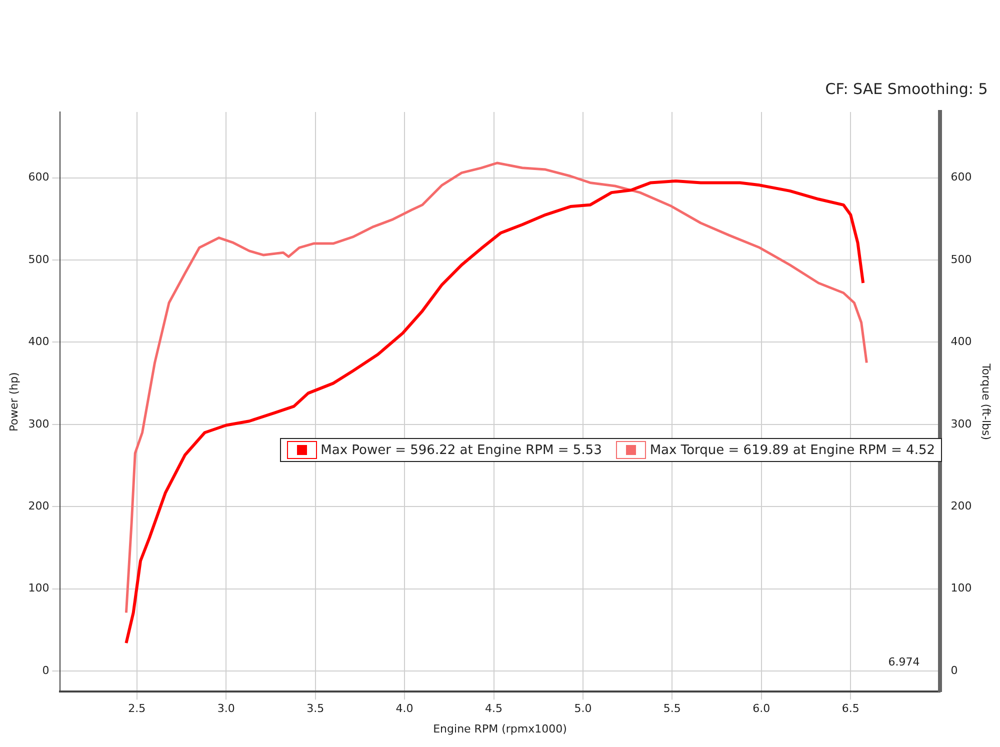 This screenshot has width=1000, height=747. Describe the element at coordinates (137, 709) in the screenshot. I see `x-tick-label: 2.5` at that location.